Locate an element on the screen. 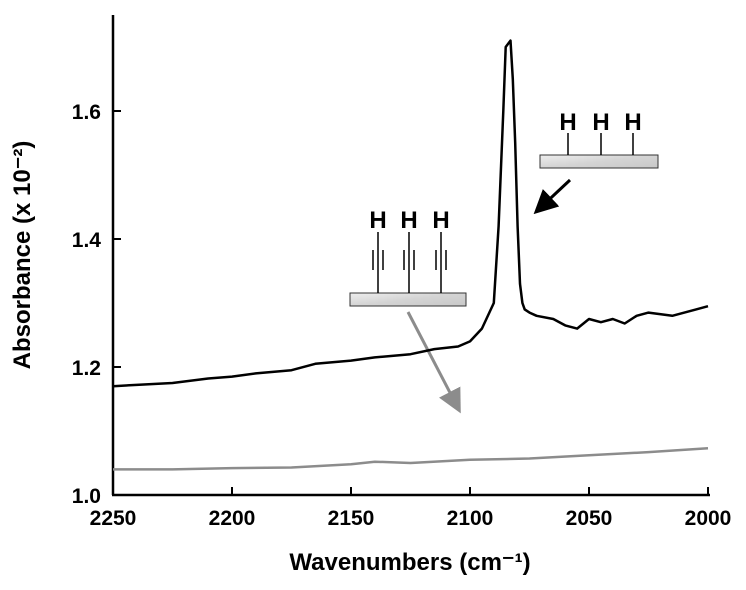 The height and width of the screenshot is (590, 746). x-tick-label: 2000 is located at coordinates (708, 518).